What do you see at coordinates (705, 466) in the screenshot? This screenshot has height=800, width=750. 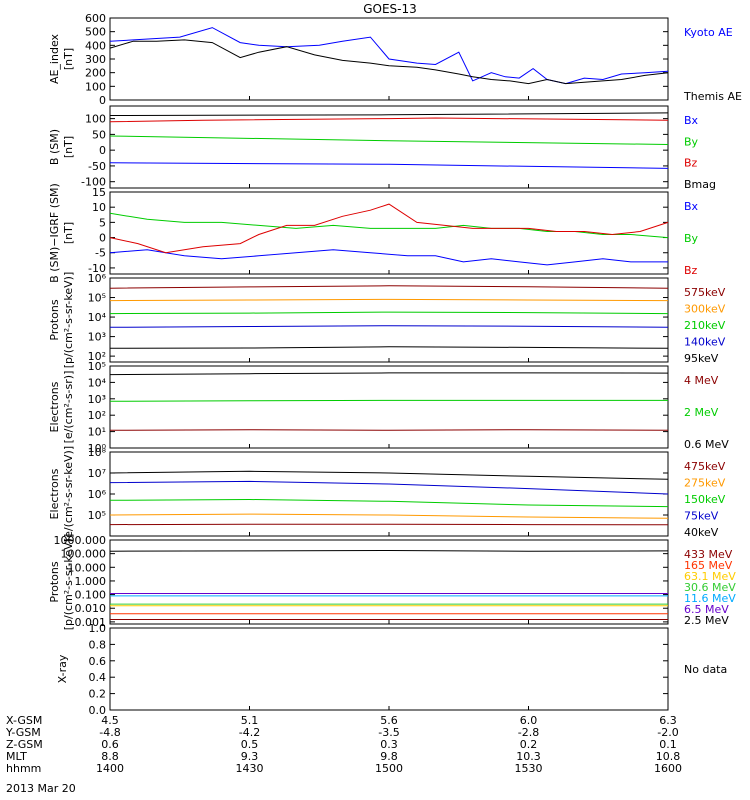 I see `legend-entry: 475keV` at bounding box center [705, 466].